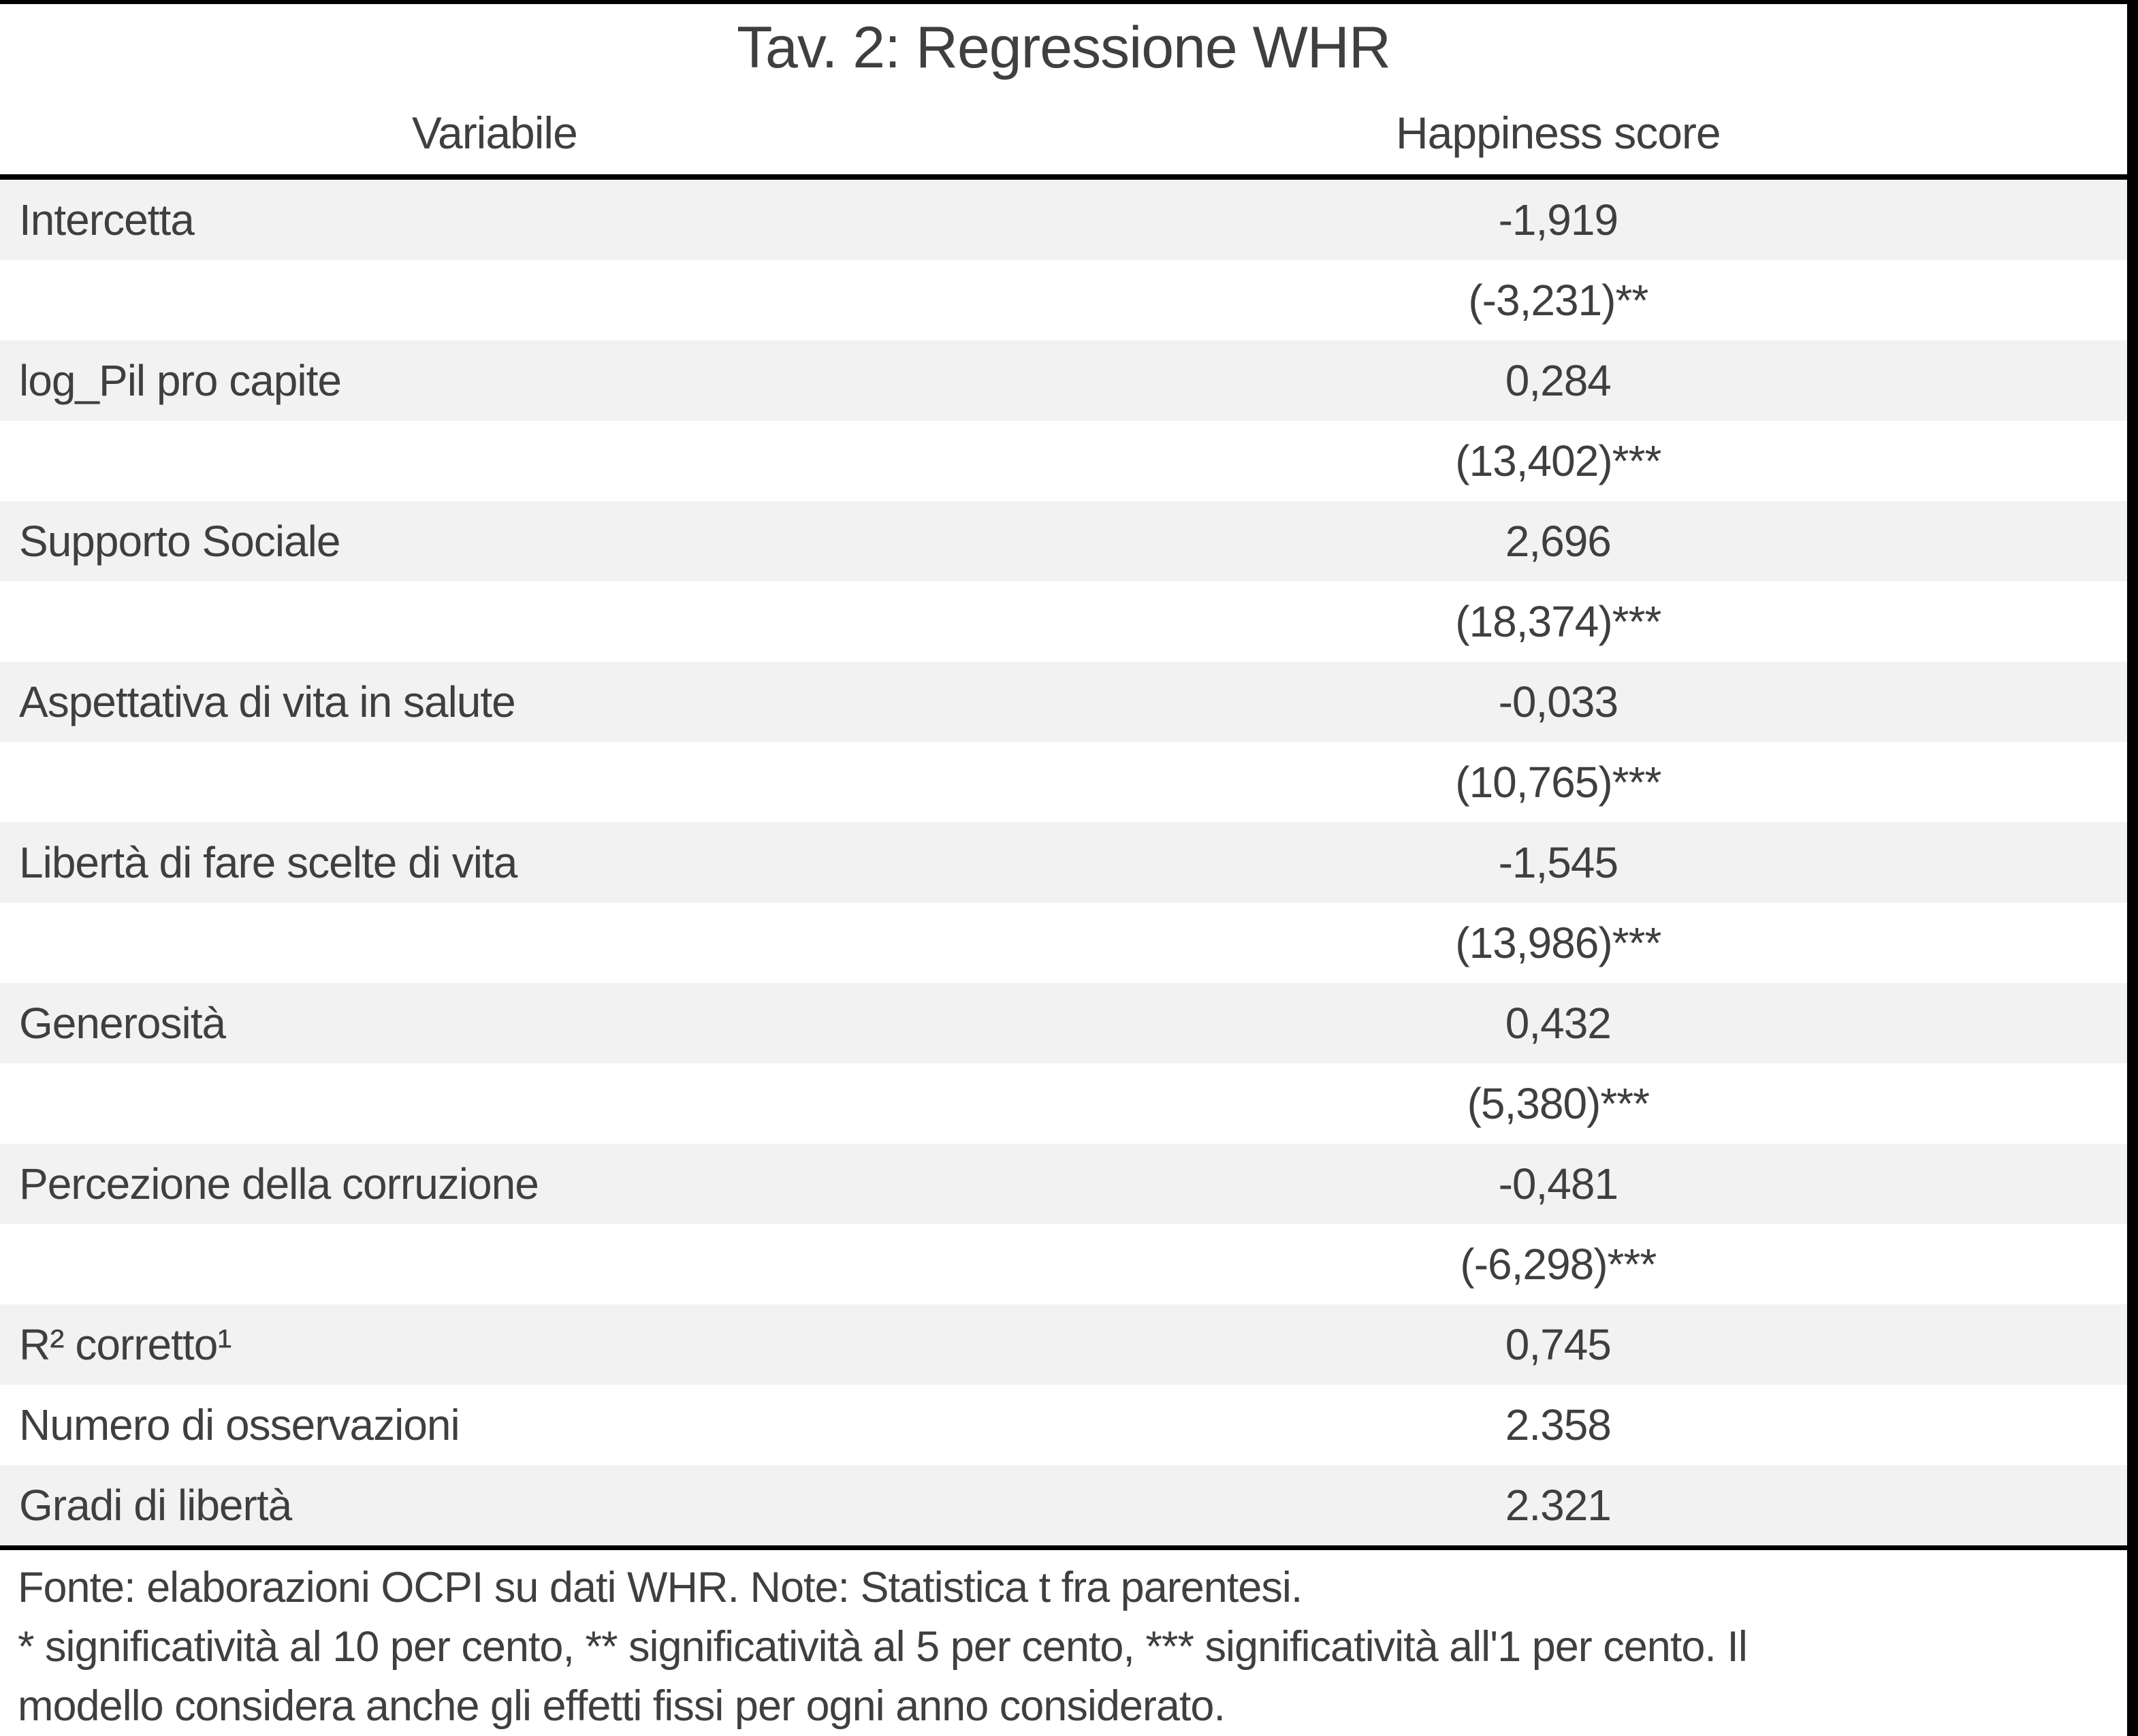  I want to click on row-value: (-6,298)***, so click(1558, 1264).